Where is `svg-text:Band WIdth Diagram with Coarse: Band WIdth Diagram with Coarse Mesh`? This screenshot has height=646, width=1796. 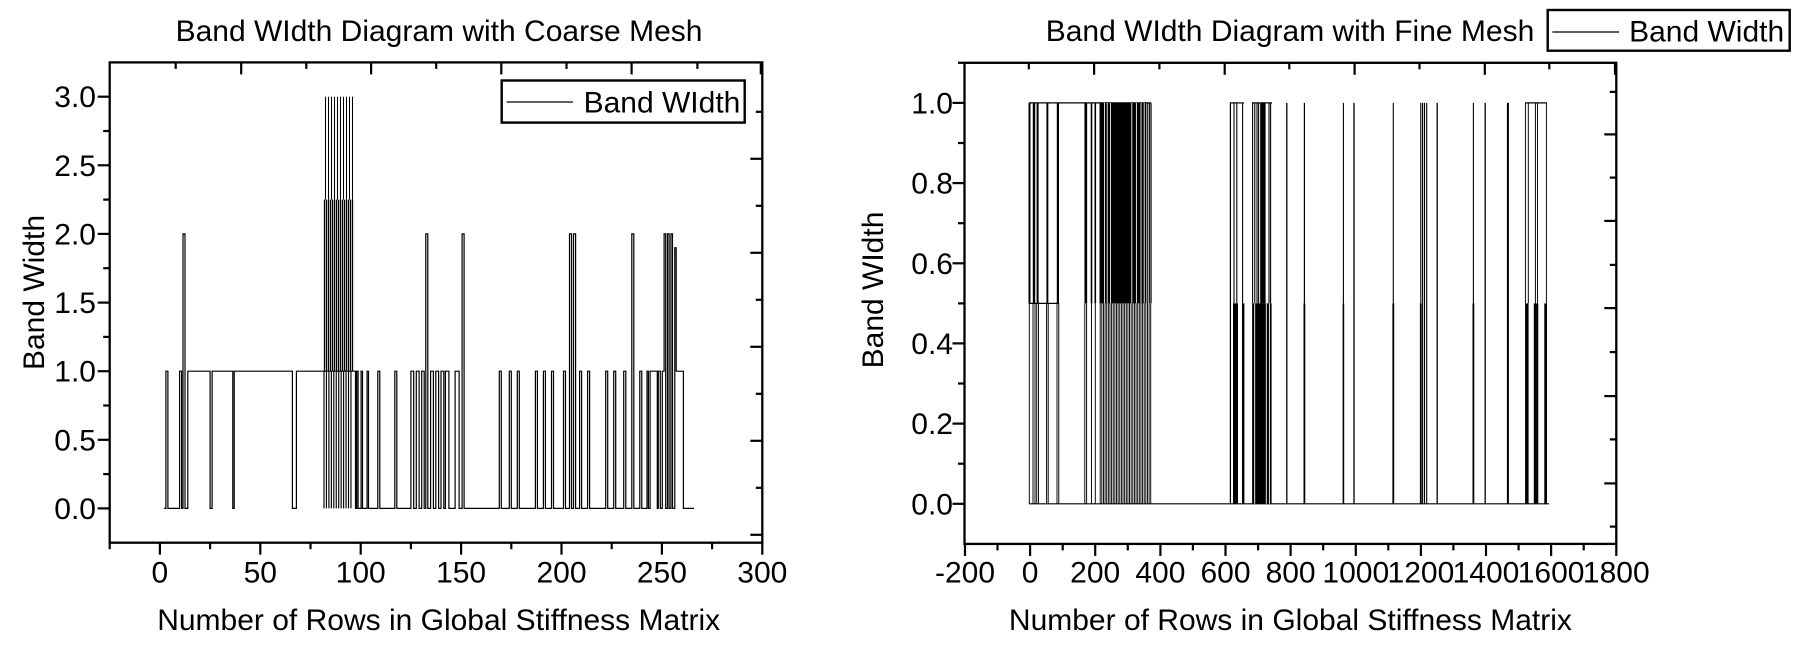 svg-text:Band WIdth Diagram with Coarse: Band WIdth Diagram with Coarse Mesh is located at coordinates (439, 31).